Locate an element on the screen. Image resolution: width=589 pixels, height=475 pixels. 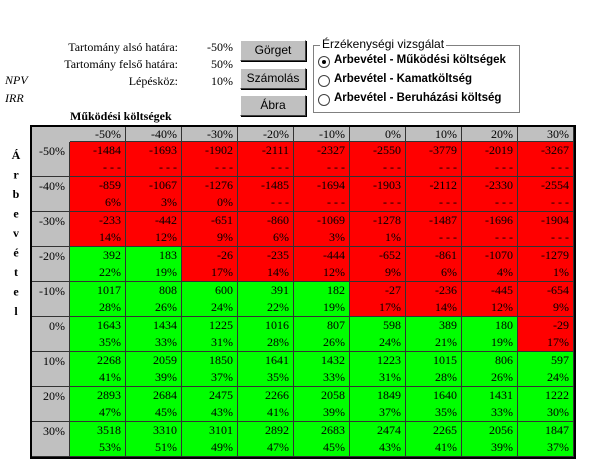
table-cell: 1643 35% is located at coordinates (98, 334).